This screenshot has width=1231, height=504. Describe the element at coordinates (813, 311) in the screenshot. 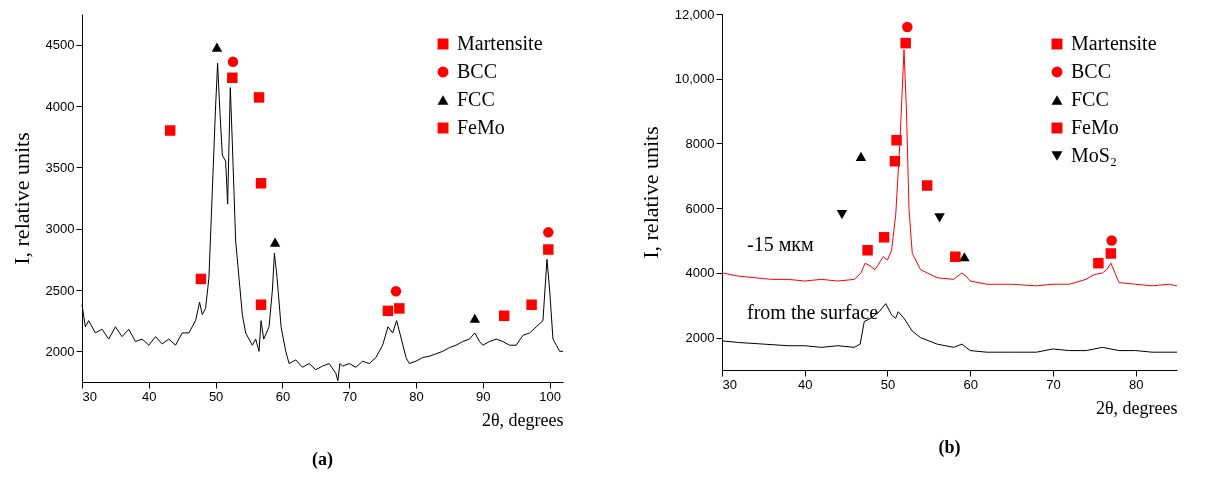

I see `series-label: from the surface` at that location.